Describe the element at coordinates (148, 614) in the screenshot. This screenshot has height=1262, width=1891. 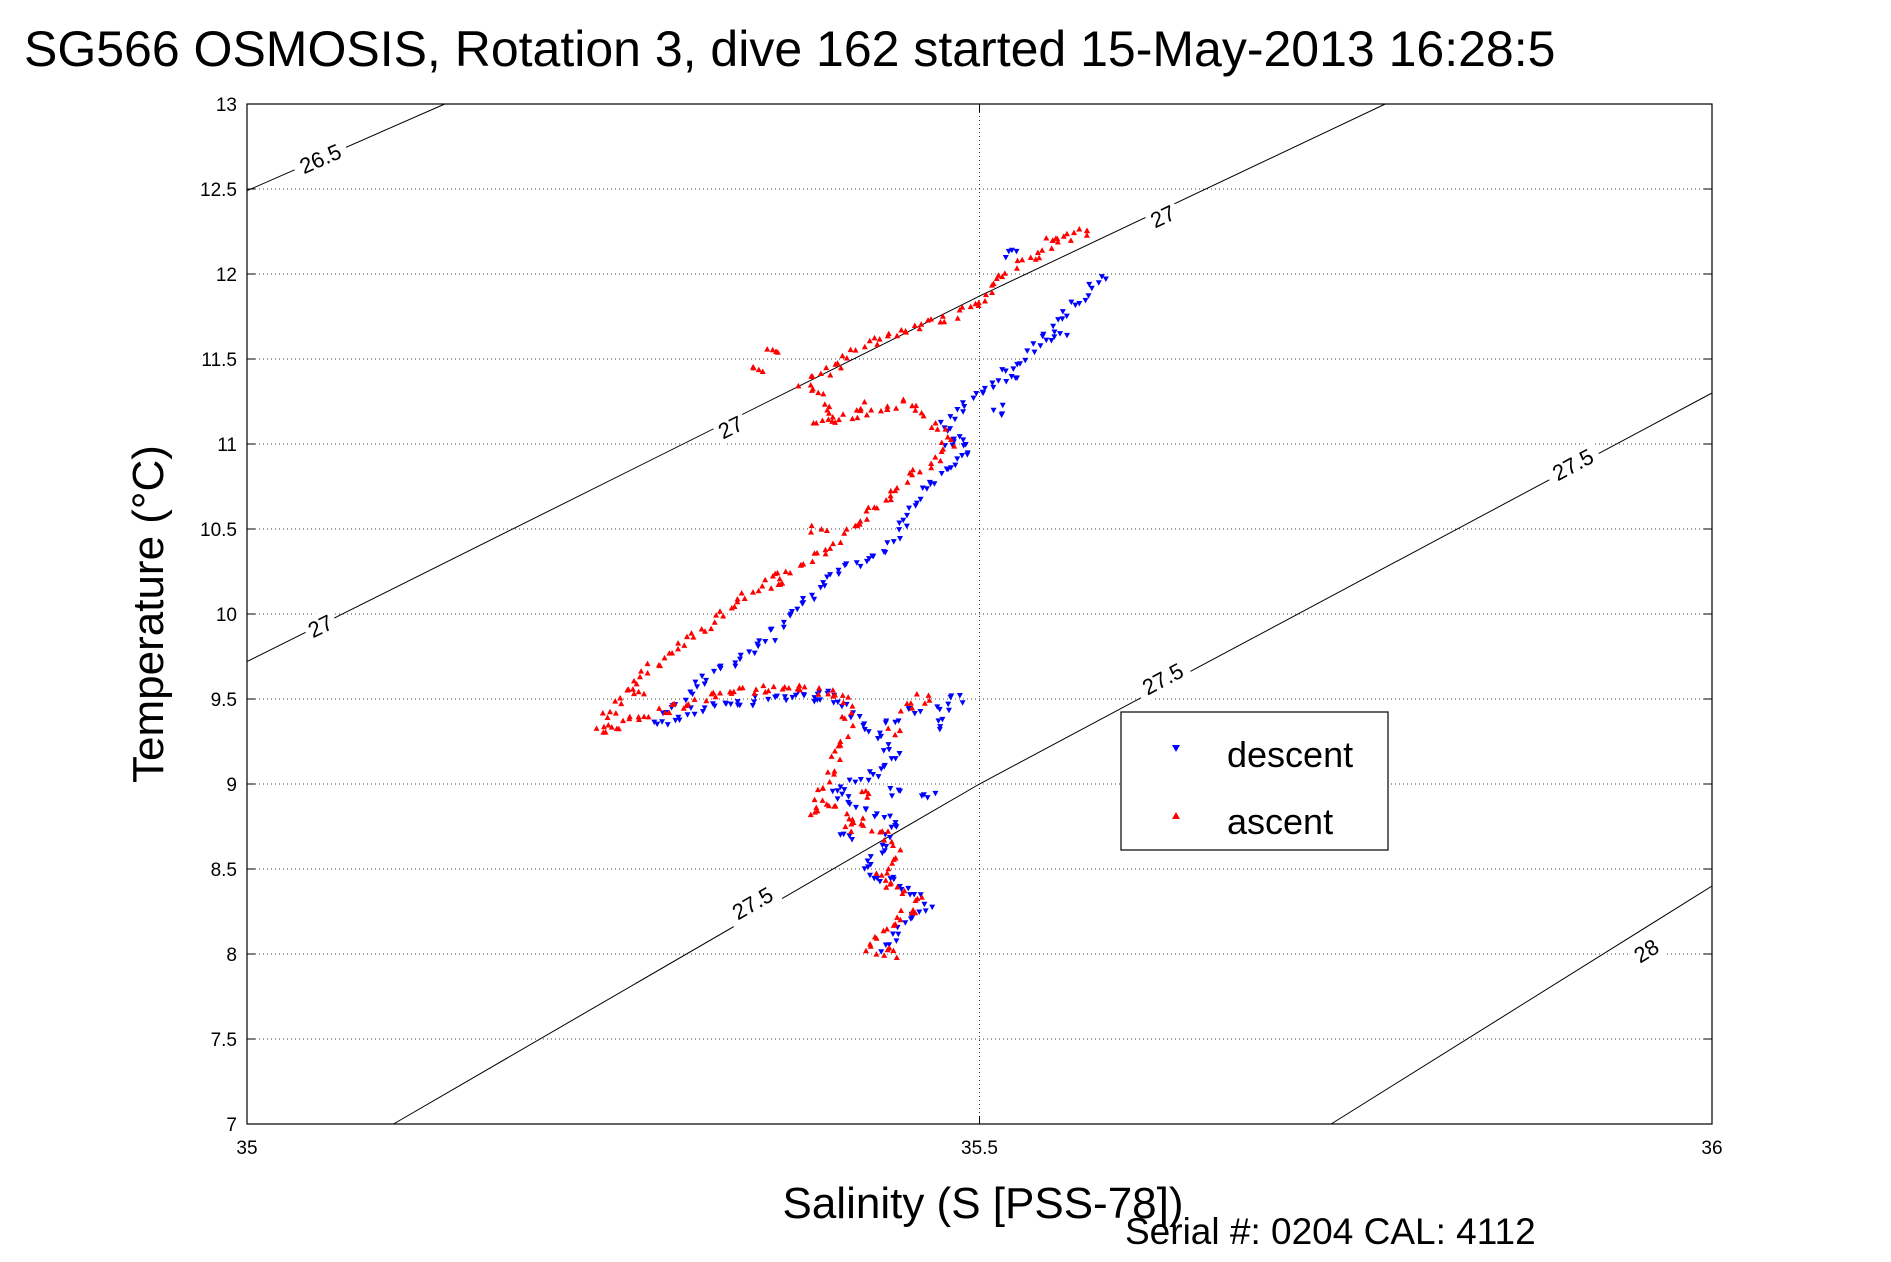
I see `y-axis-label: Temperature (°C)` at that location.